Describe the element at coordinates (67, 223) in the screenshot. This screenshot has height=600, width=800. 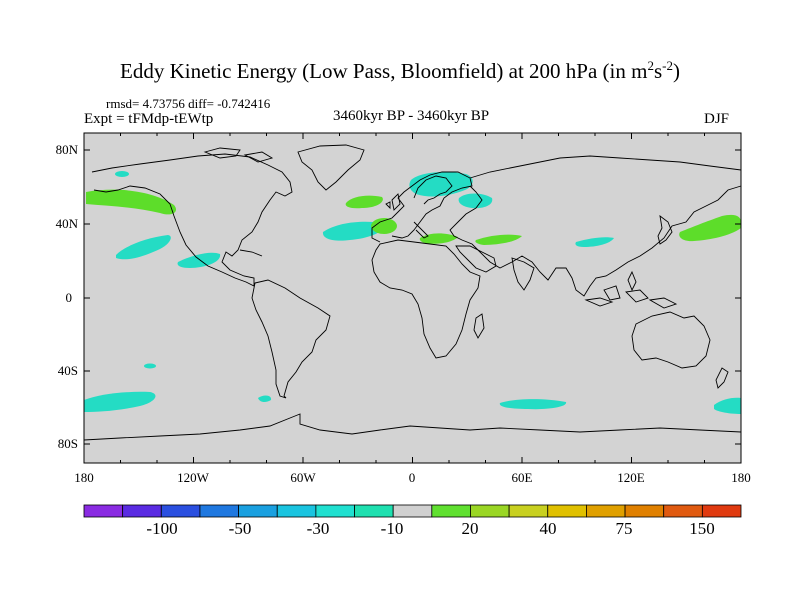
I see `lat-label: 40N` at that location.